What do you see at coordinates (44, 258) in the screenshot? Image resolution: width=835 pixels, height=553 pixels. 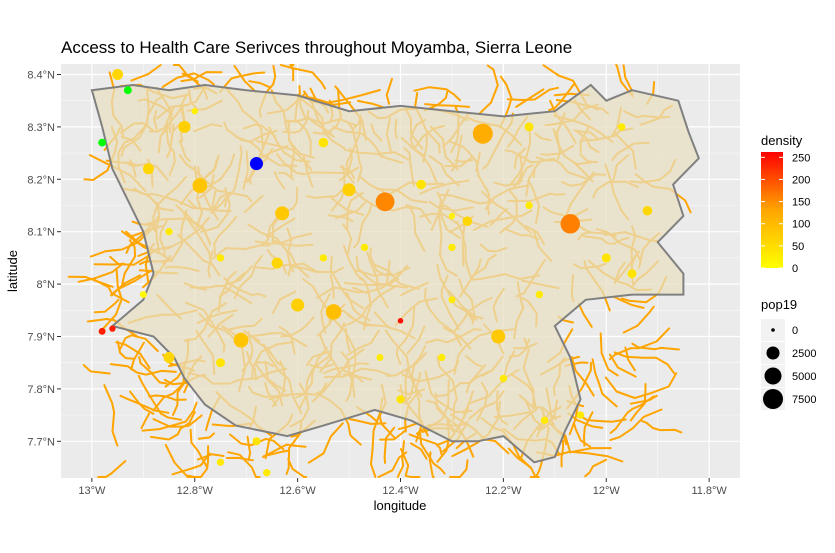 I see `y-axis: 7.7°N 7.8°N 7.9°N 8°N 8.1°N 8.2°N 8.3°N 8.4°N` at bounding box center [44, 258].